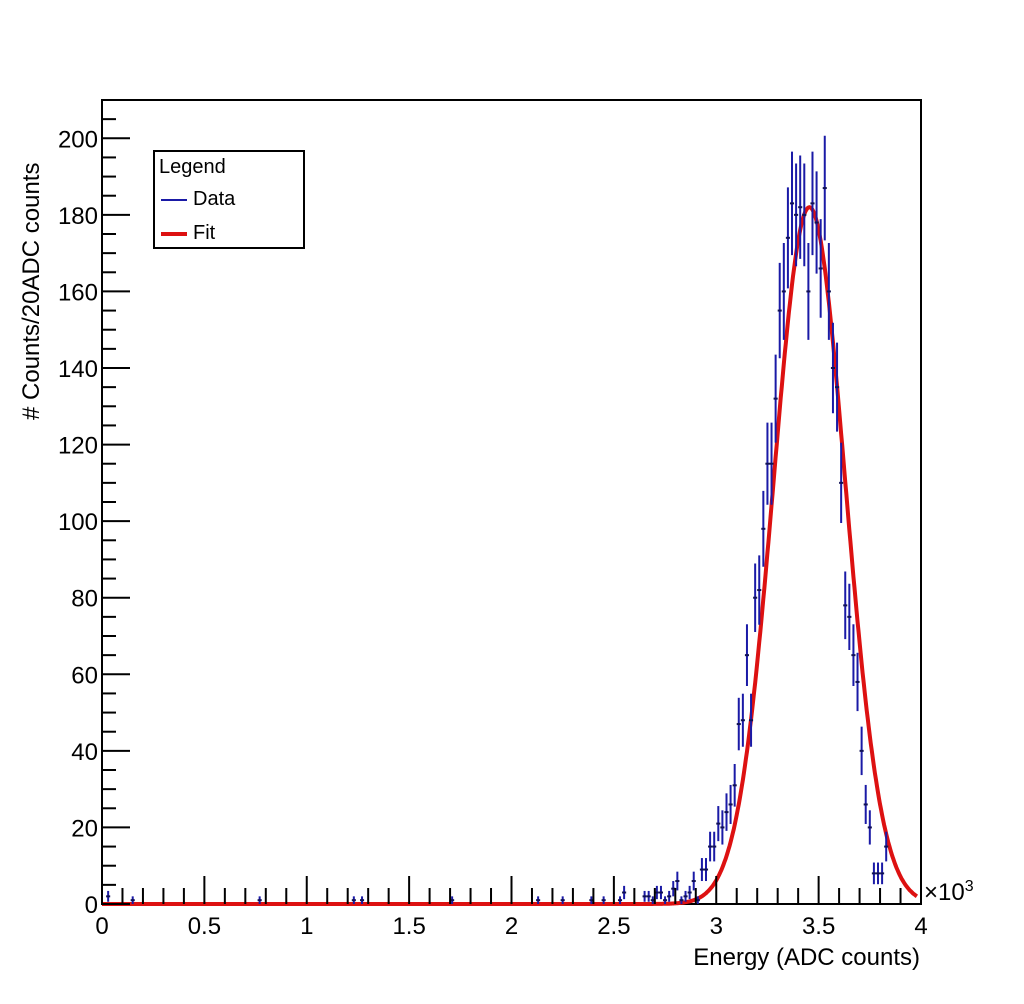 The height and width of the screenshot is (1004, 1024). I want to click on legend-entry-data: Data, so click(198, 199).